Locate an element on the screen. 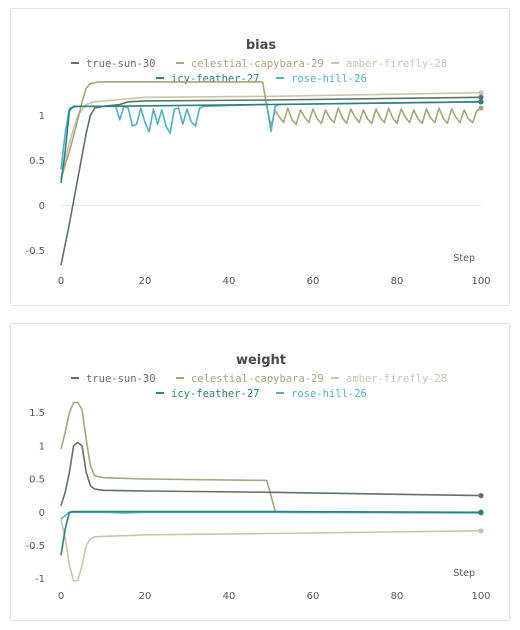  y-tick-label: -1 is located at coordinates (40, 579).